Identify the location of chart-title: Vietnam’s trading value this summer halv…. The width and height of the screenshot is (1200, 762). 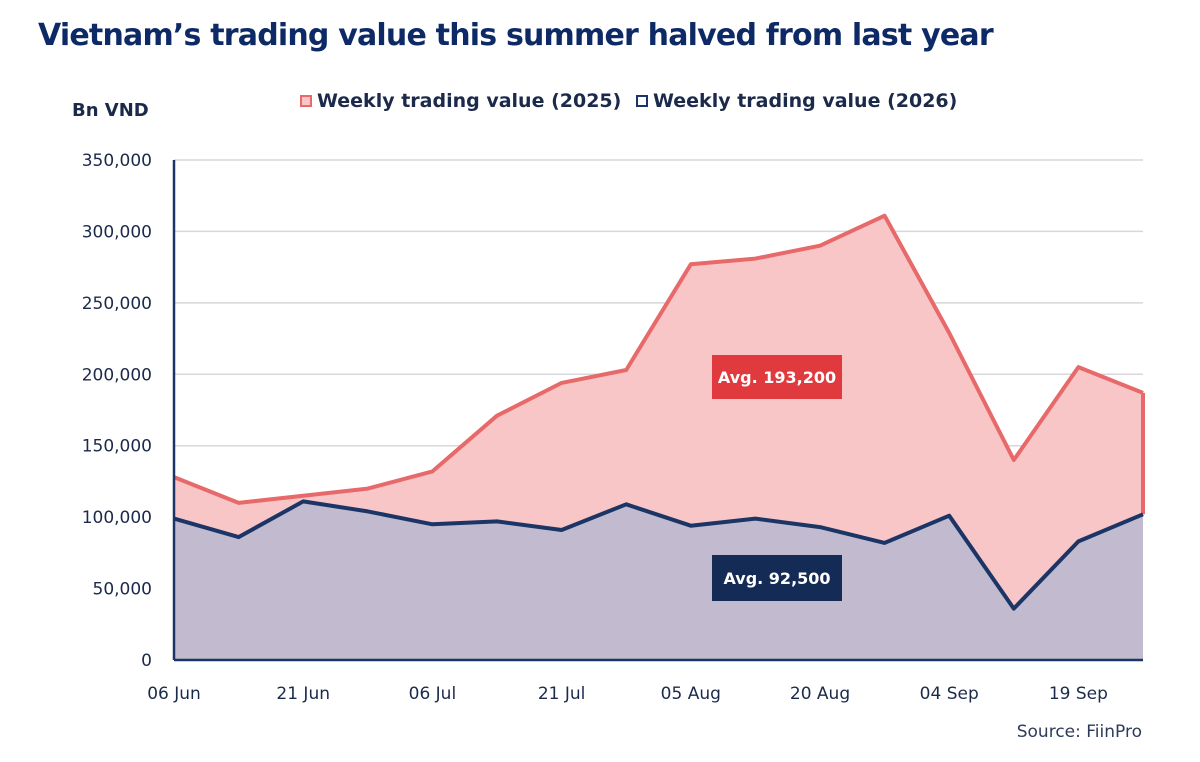
(516, 35).